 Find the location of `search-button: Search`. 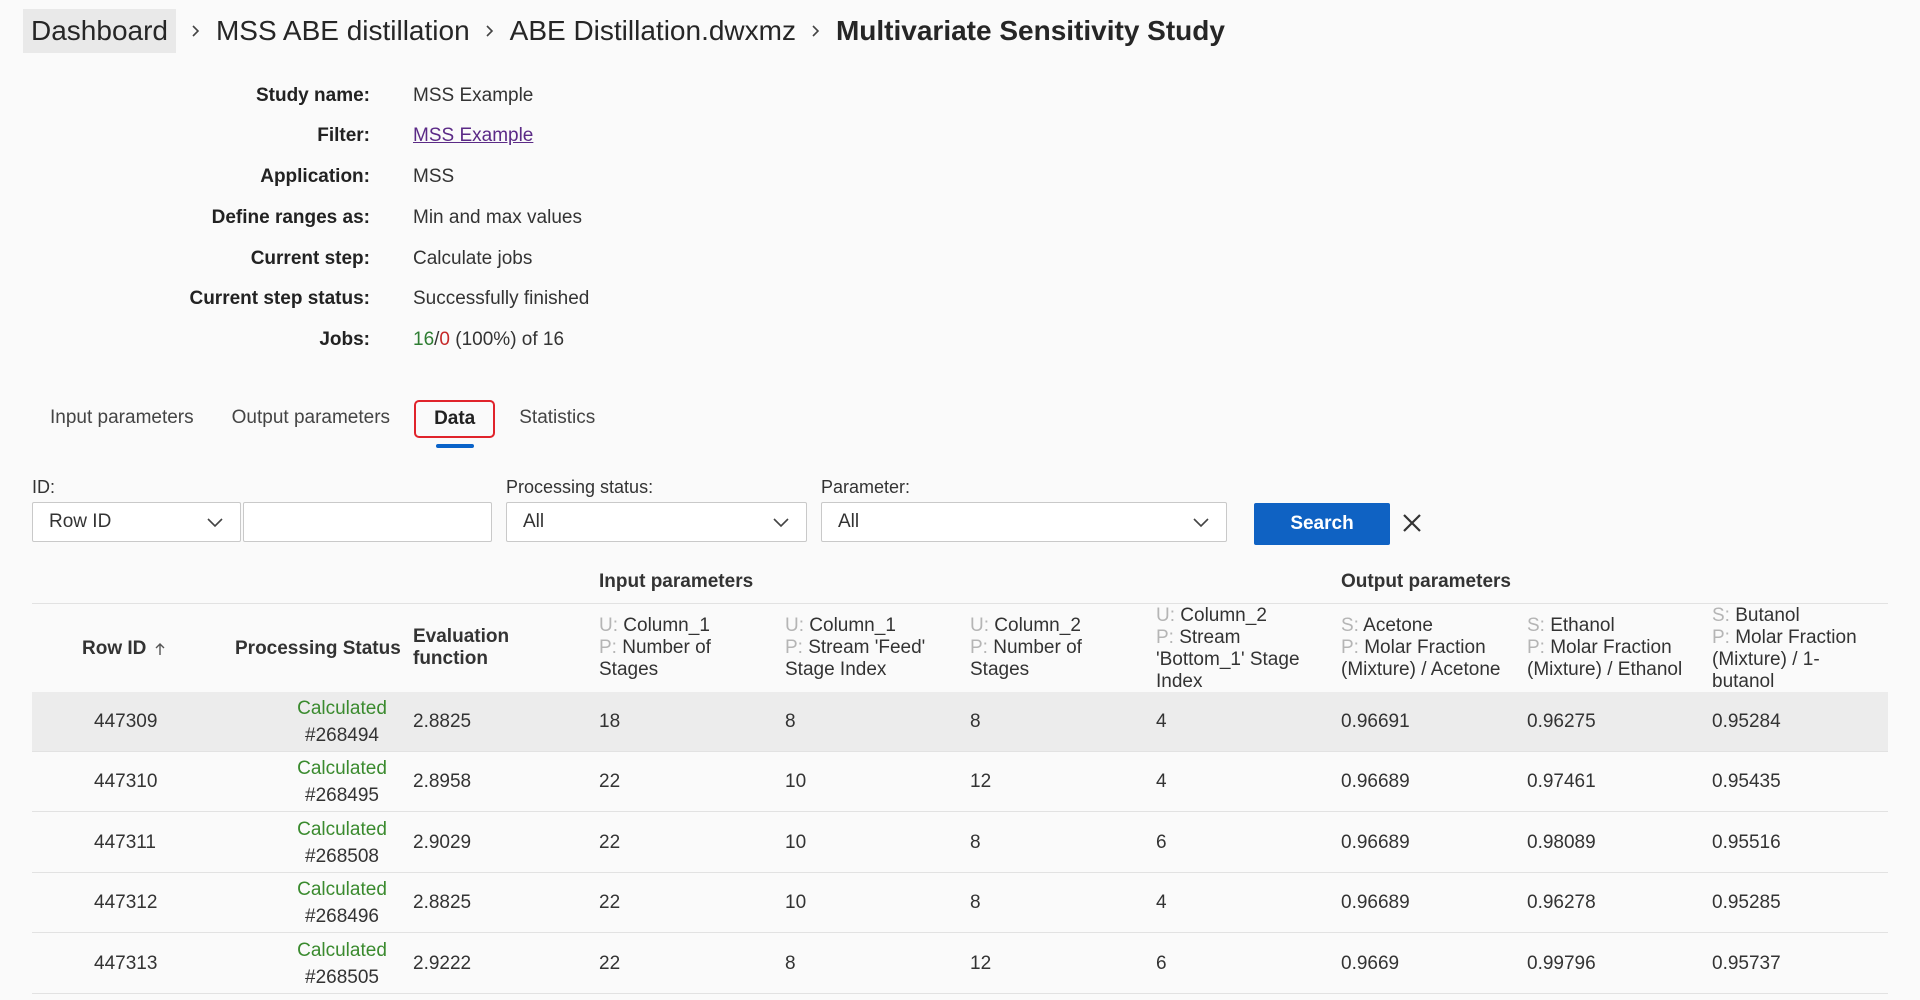

search-button: Search is located at coordinates (1322, 524).